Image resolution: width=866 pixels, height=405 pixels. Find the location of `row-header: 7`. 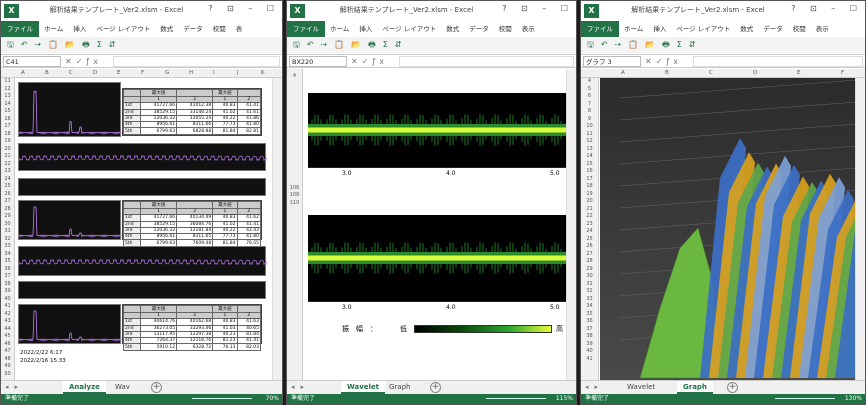

row-header: 7 is located at coordinates (589, 103).